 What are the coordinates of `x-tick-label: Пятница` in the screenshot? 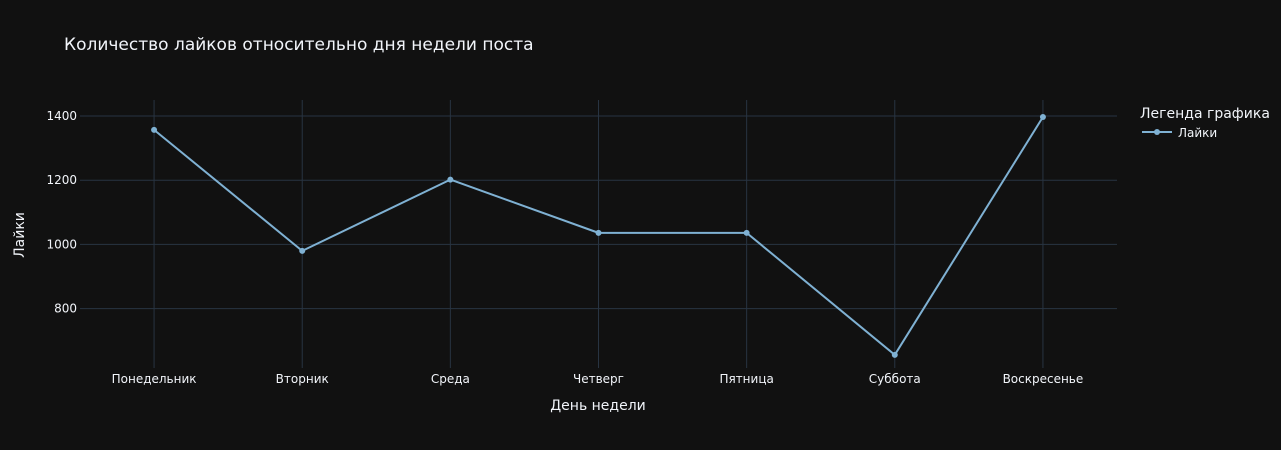 It's located at (746, 379).